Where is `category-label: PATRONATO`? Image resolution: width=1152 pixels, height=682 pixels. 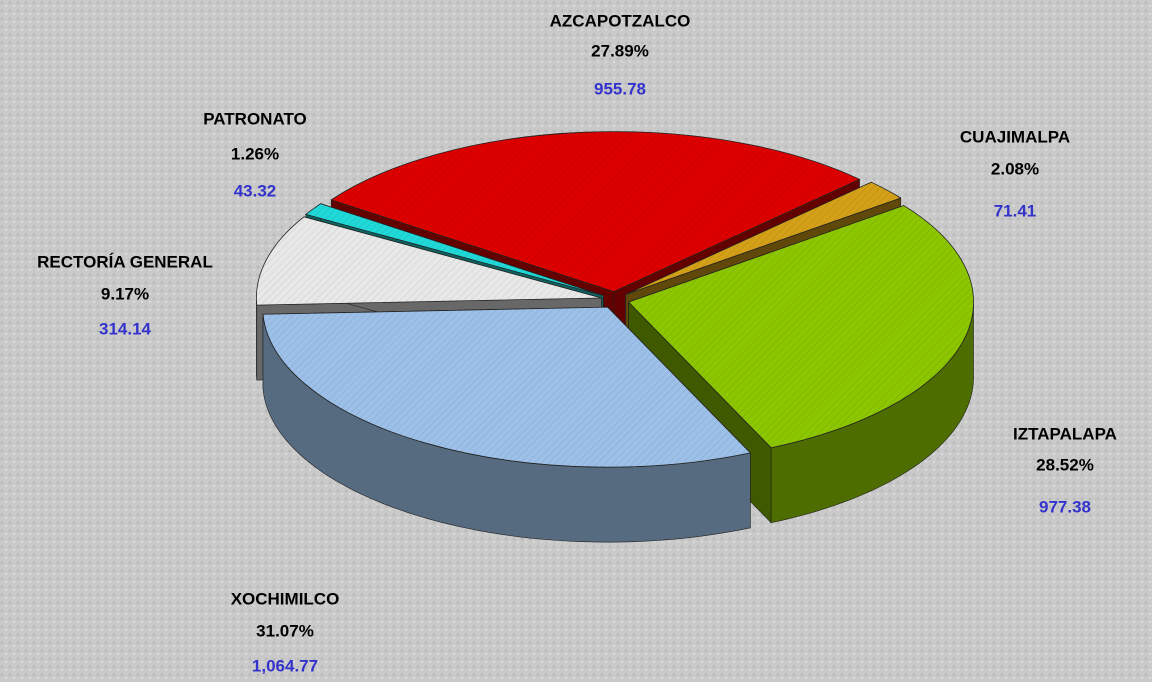 category-label: PATRONATO is located at coordinates (255, 118).